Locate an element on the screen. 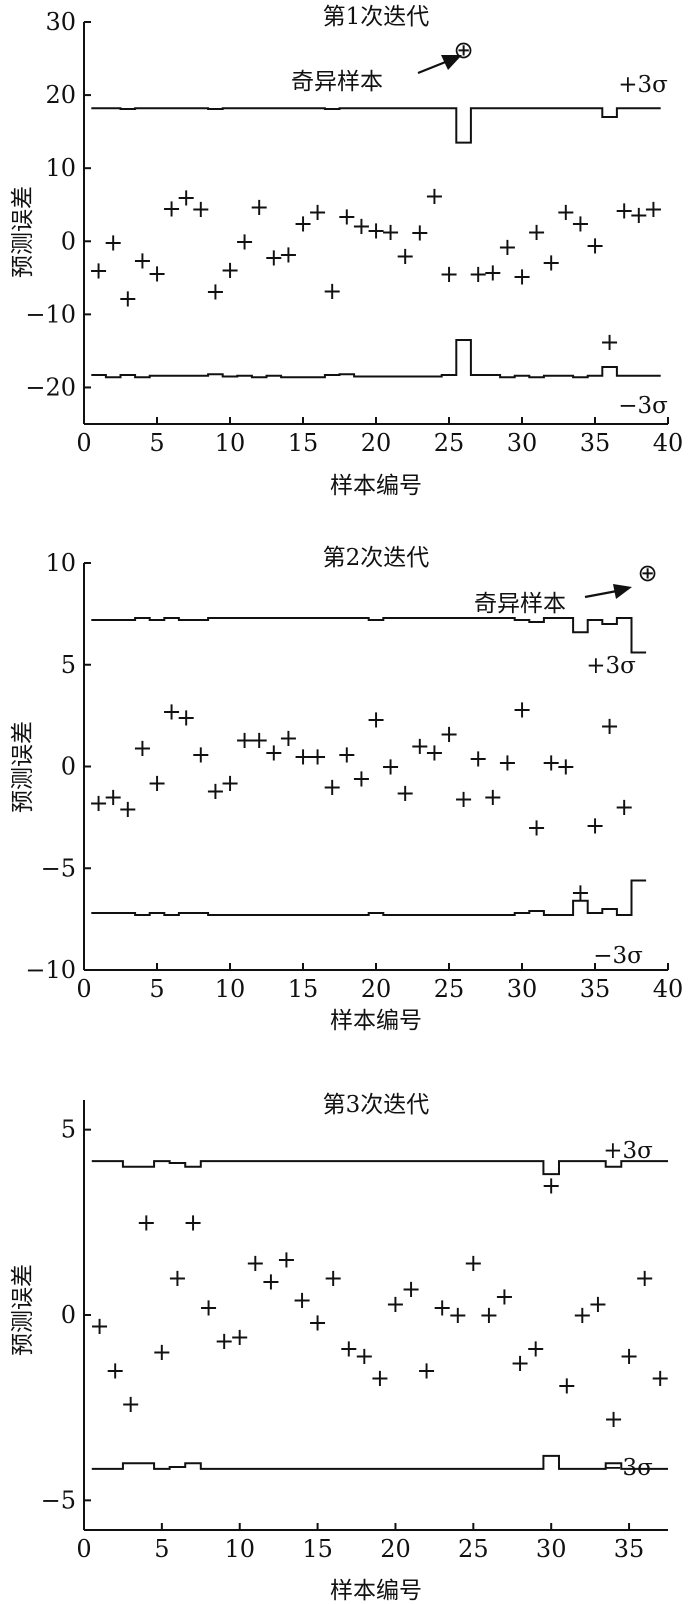 The width and height of the screenshot is (700, 1604). x-tick-label: 5 is located at coordinates (156, 989).